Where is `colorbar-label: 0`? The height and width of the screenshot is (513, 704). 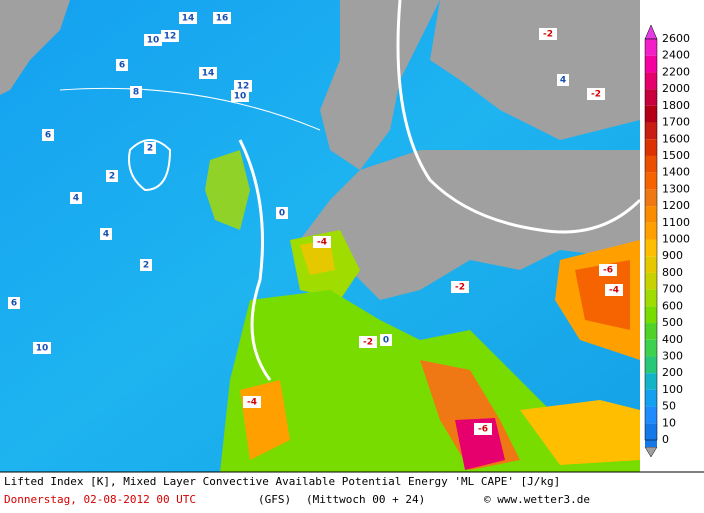
colorbar-label: 0 is located at coordinates (665, 439).